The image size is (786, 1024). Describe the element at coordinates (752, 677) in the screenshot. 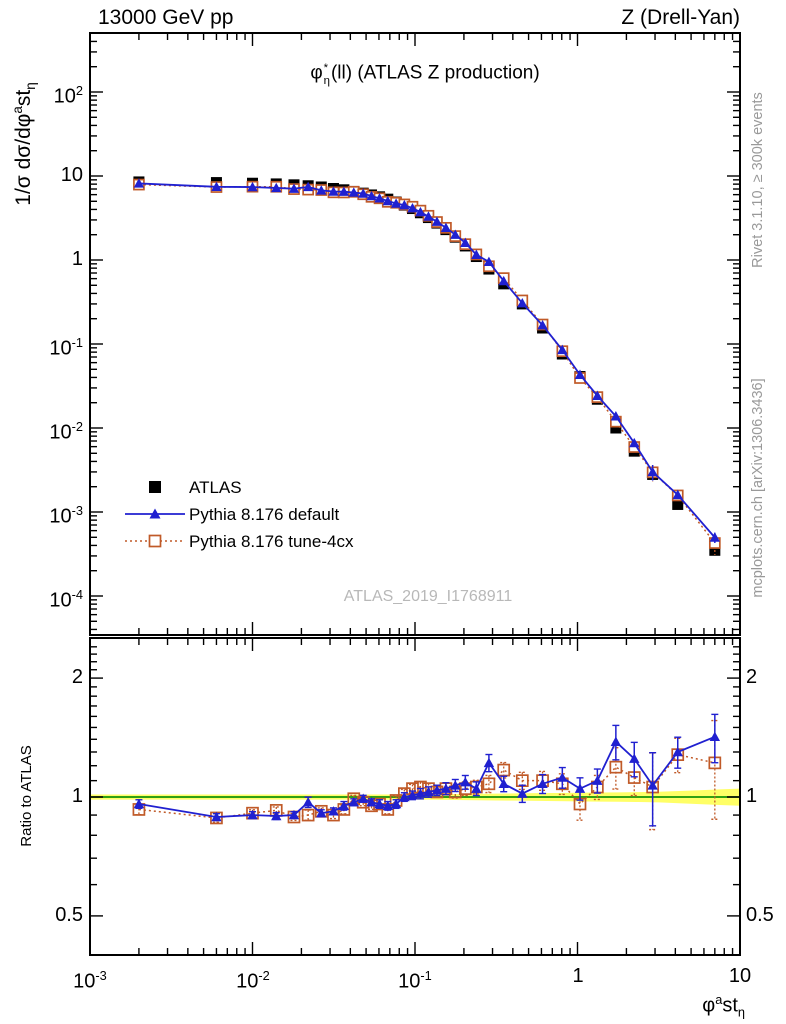

I see `ratio-y-tick-label-right: 2` at that location.